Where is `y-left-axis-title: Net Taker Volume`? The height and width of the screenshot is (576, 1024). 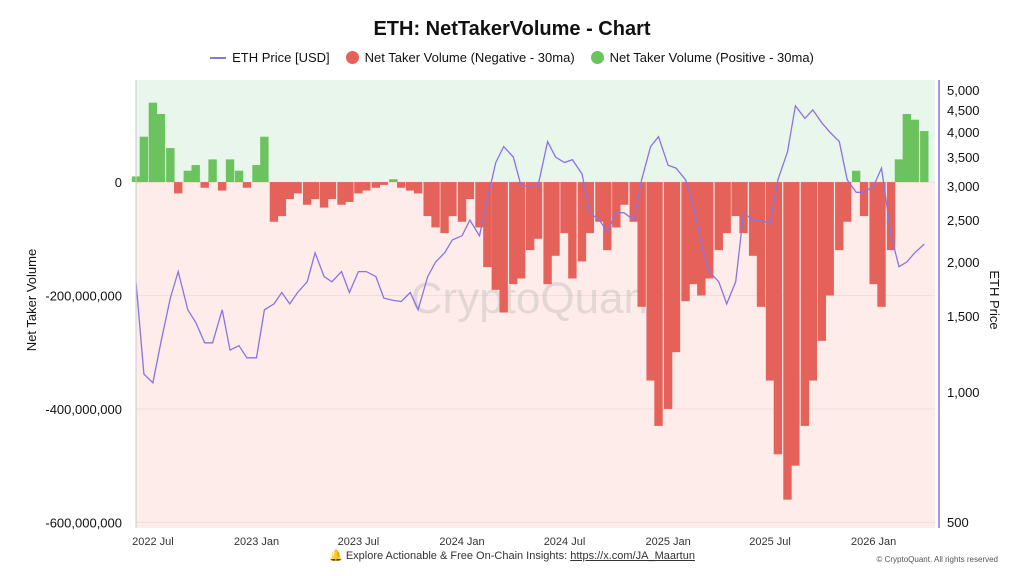 y-left-axis-title: Net Taker Volume is located at coordinates (31, 300).